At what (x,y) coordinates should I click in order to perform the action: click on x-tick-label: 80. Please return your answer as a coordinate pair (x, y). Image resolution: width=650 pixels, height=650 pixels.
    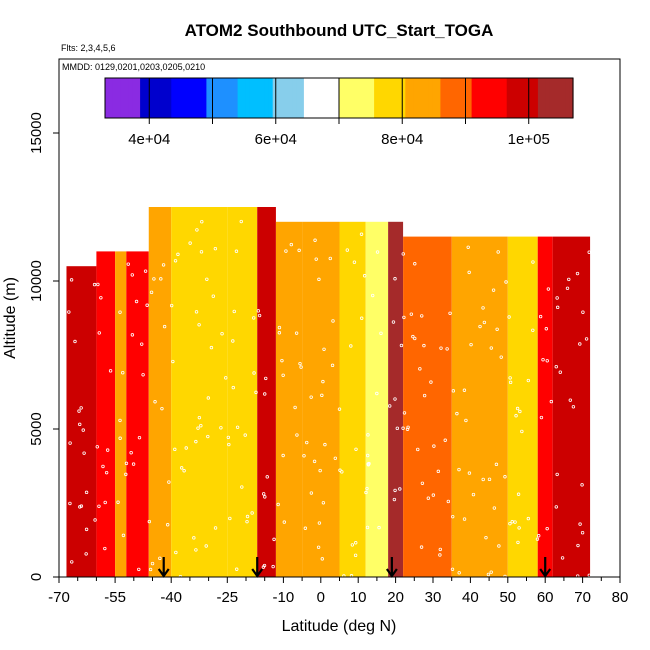
    Looking at the image, I should click on (620, 597).